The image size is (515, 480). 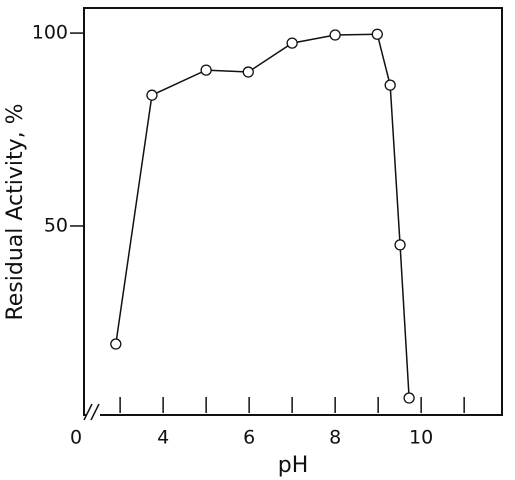 I want to click on y-axis-title: Residual Activity, %, so click(x=15, y=211).